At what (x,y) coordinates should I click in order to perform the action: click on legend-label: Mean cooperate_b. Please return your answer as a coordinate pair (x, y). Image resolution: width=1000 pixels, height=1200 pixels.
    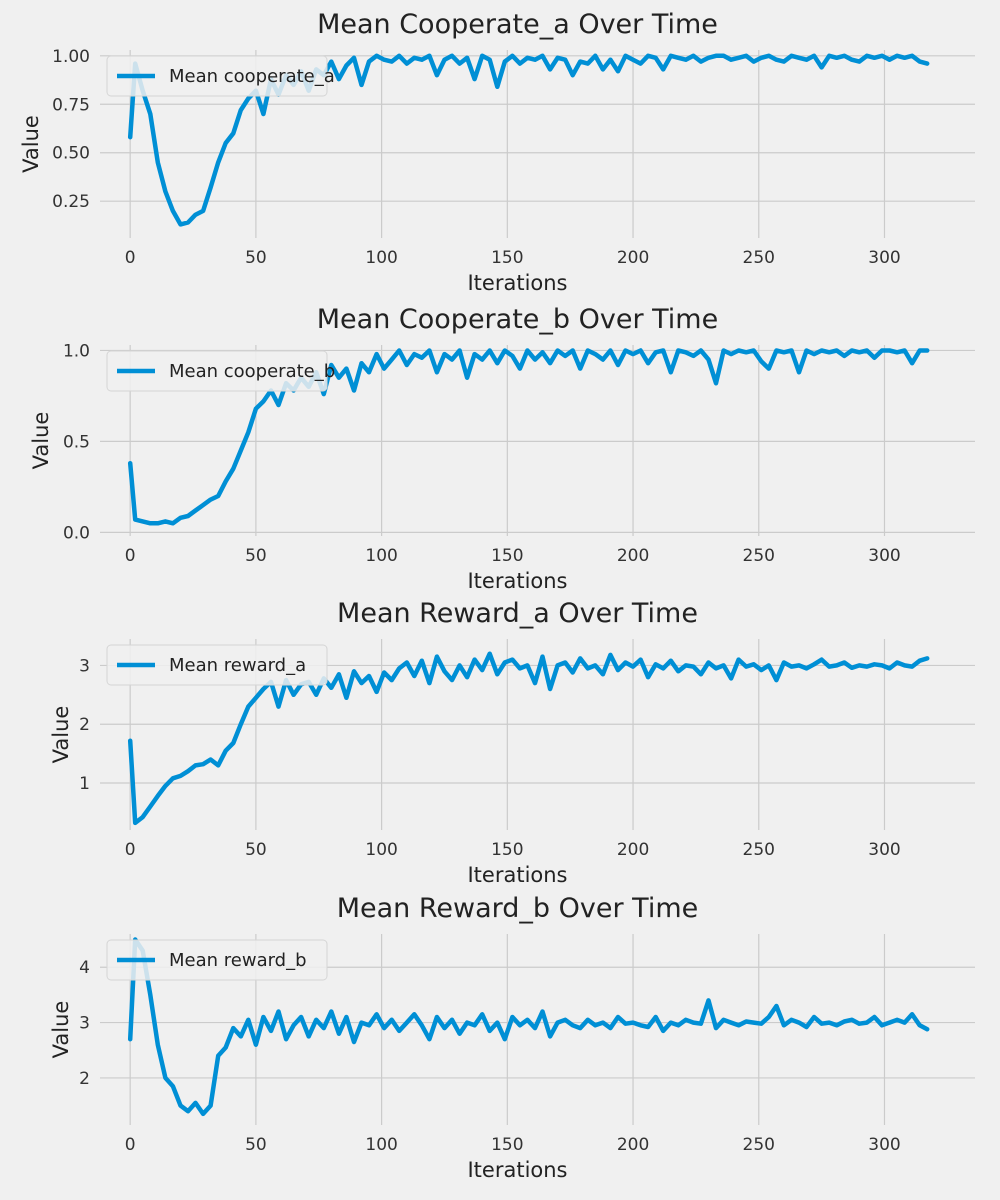
    Looking at the image, I should click on (252, 371).